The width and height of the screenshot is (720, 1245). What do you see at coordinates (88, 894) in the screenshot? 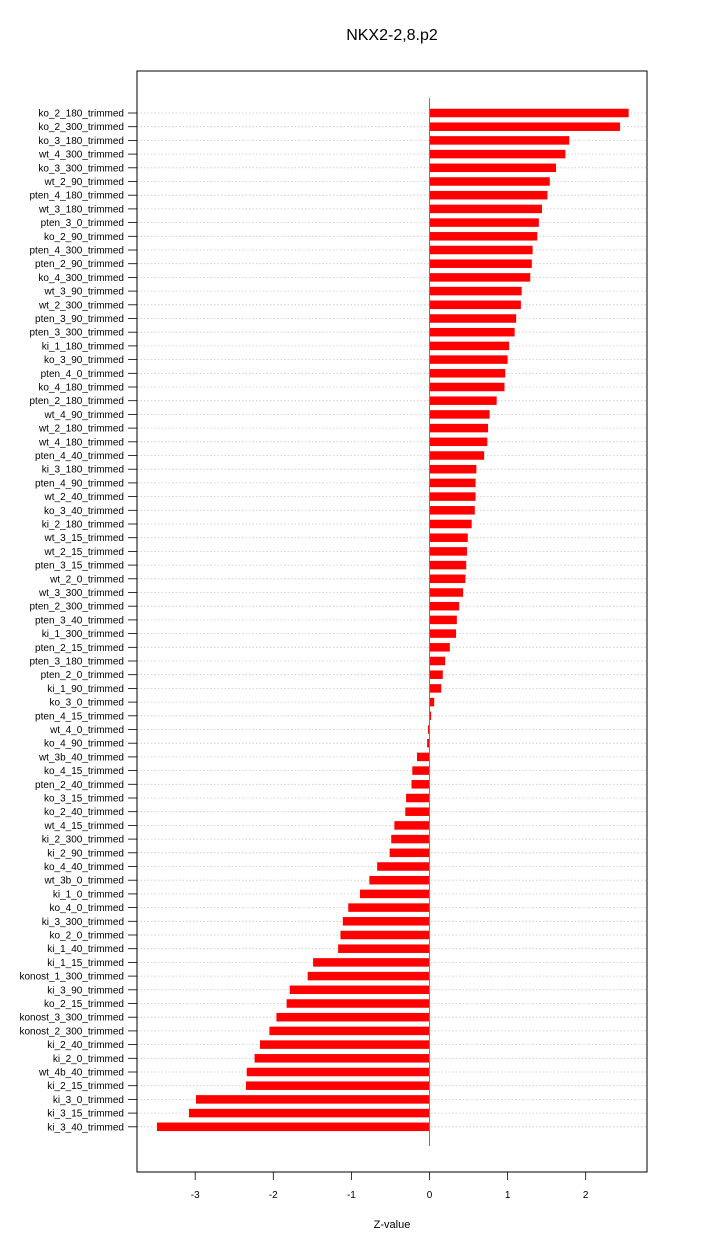
I see `y-tick-label: ki_1_0_trimmed` at bounding box center [88, 894].